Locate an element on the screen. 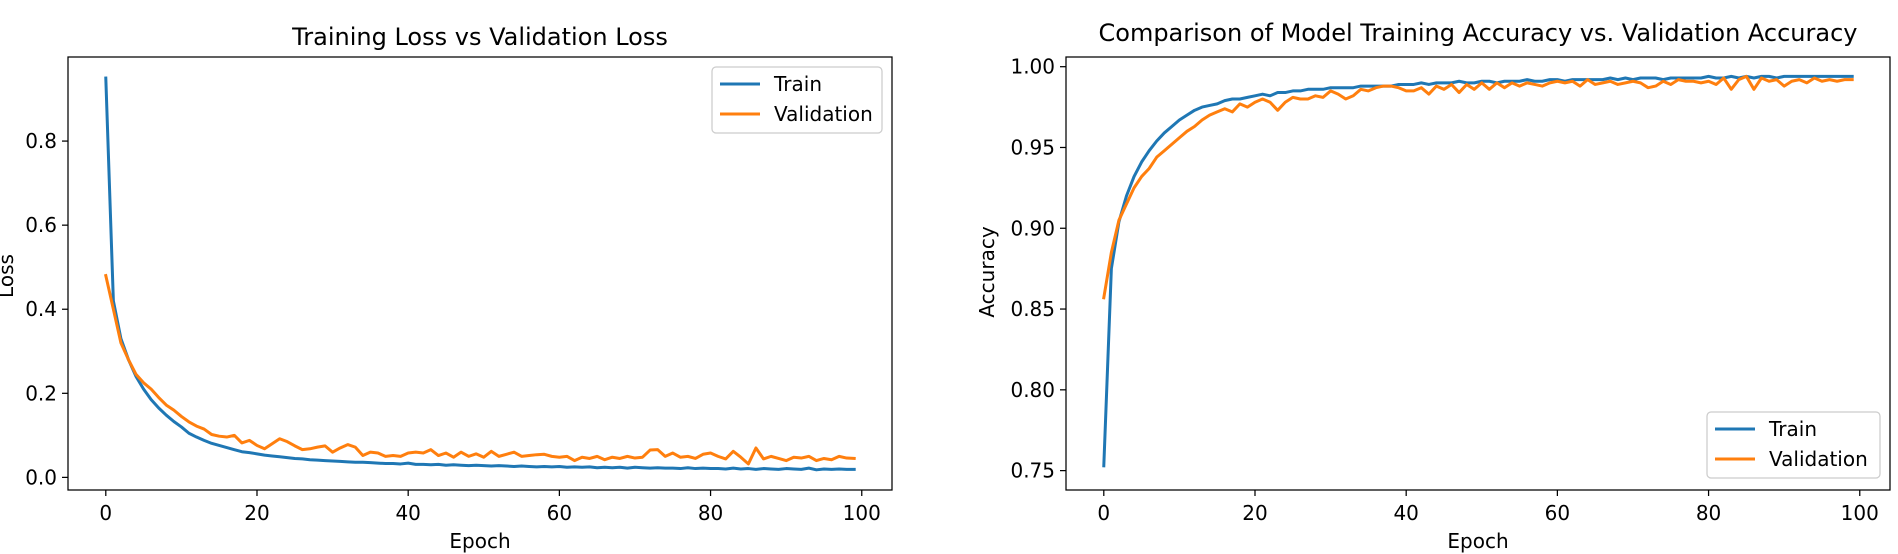  accuracy-legend: Train Validation is located at coordinates (1793, 445).